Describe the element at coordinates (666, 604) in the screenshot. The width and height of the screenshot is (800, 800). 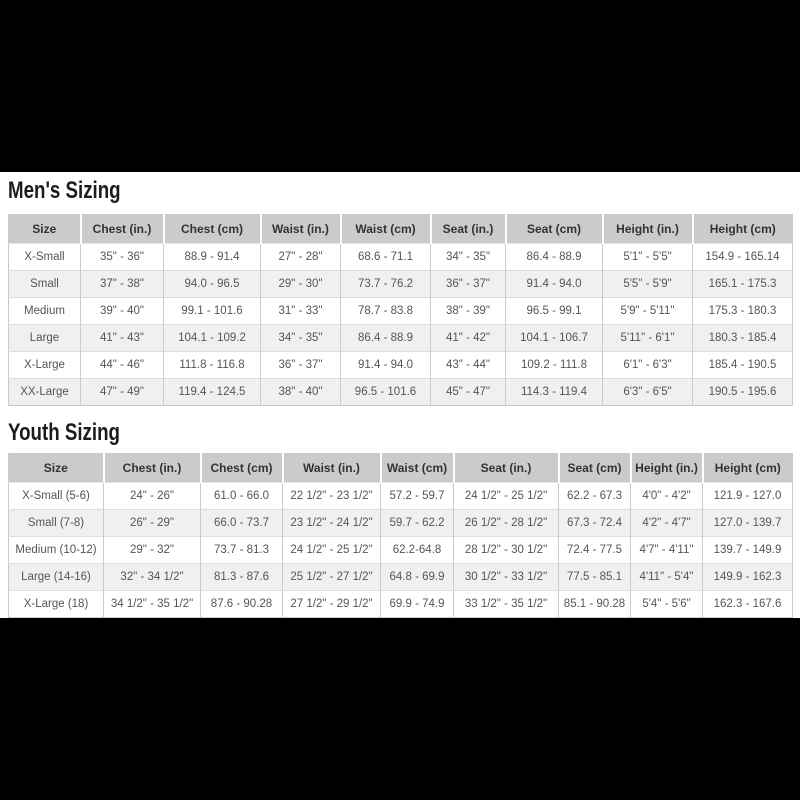
I see `table-cell: 5'4" - 5'6"` at that location.